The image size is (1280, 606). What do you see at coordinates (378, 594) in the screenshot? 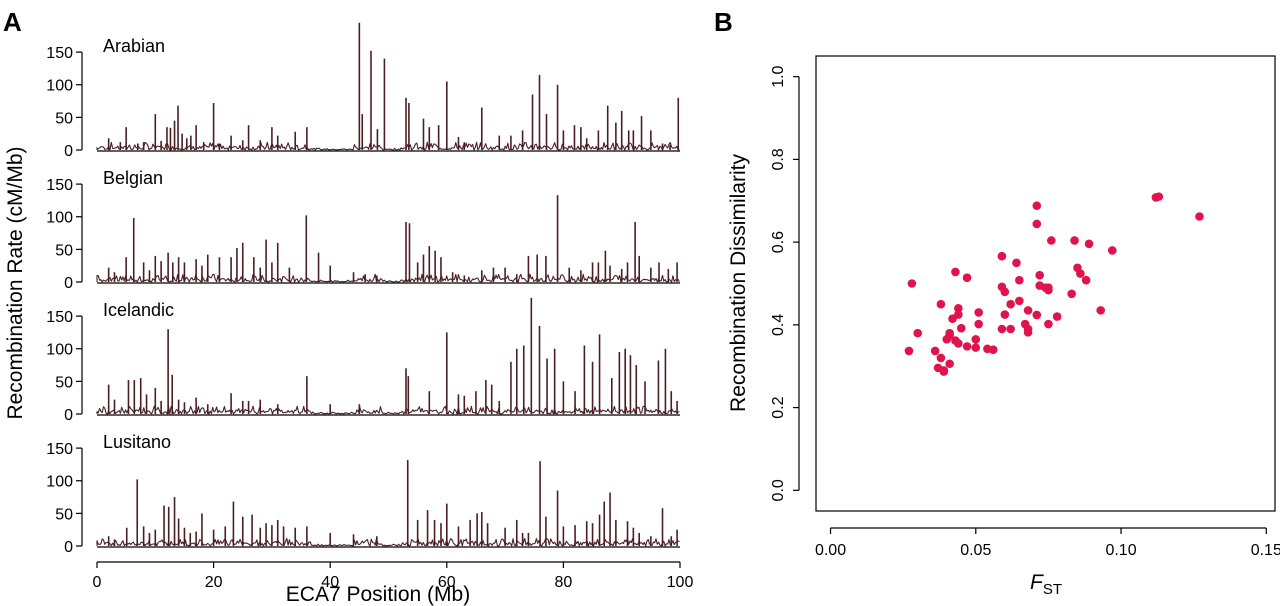
I see `x-axis-title: ECA7 Position (Mb)` at bounding box center [378, 594].